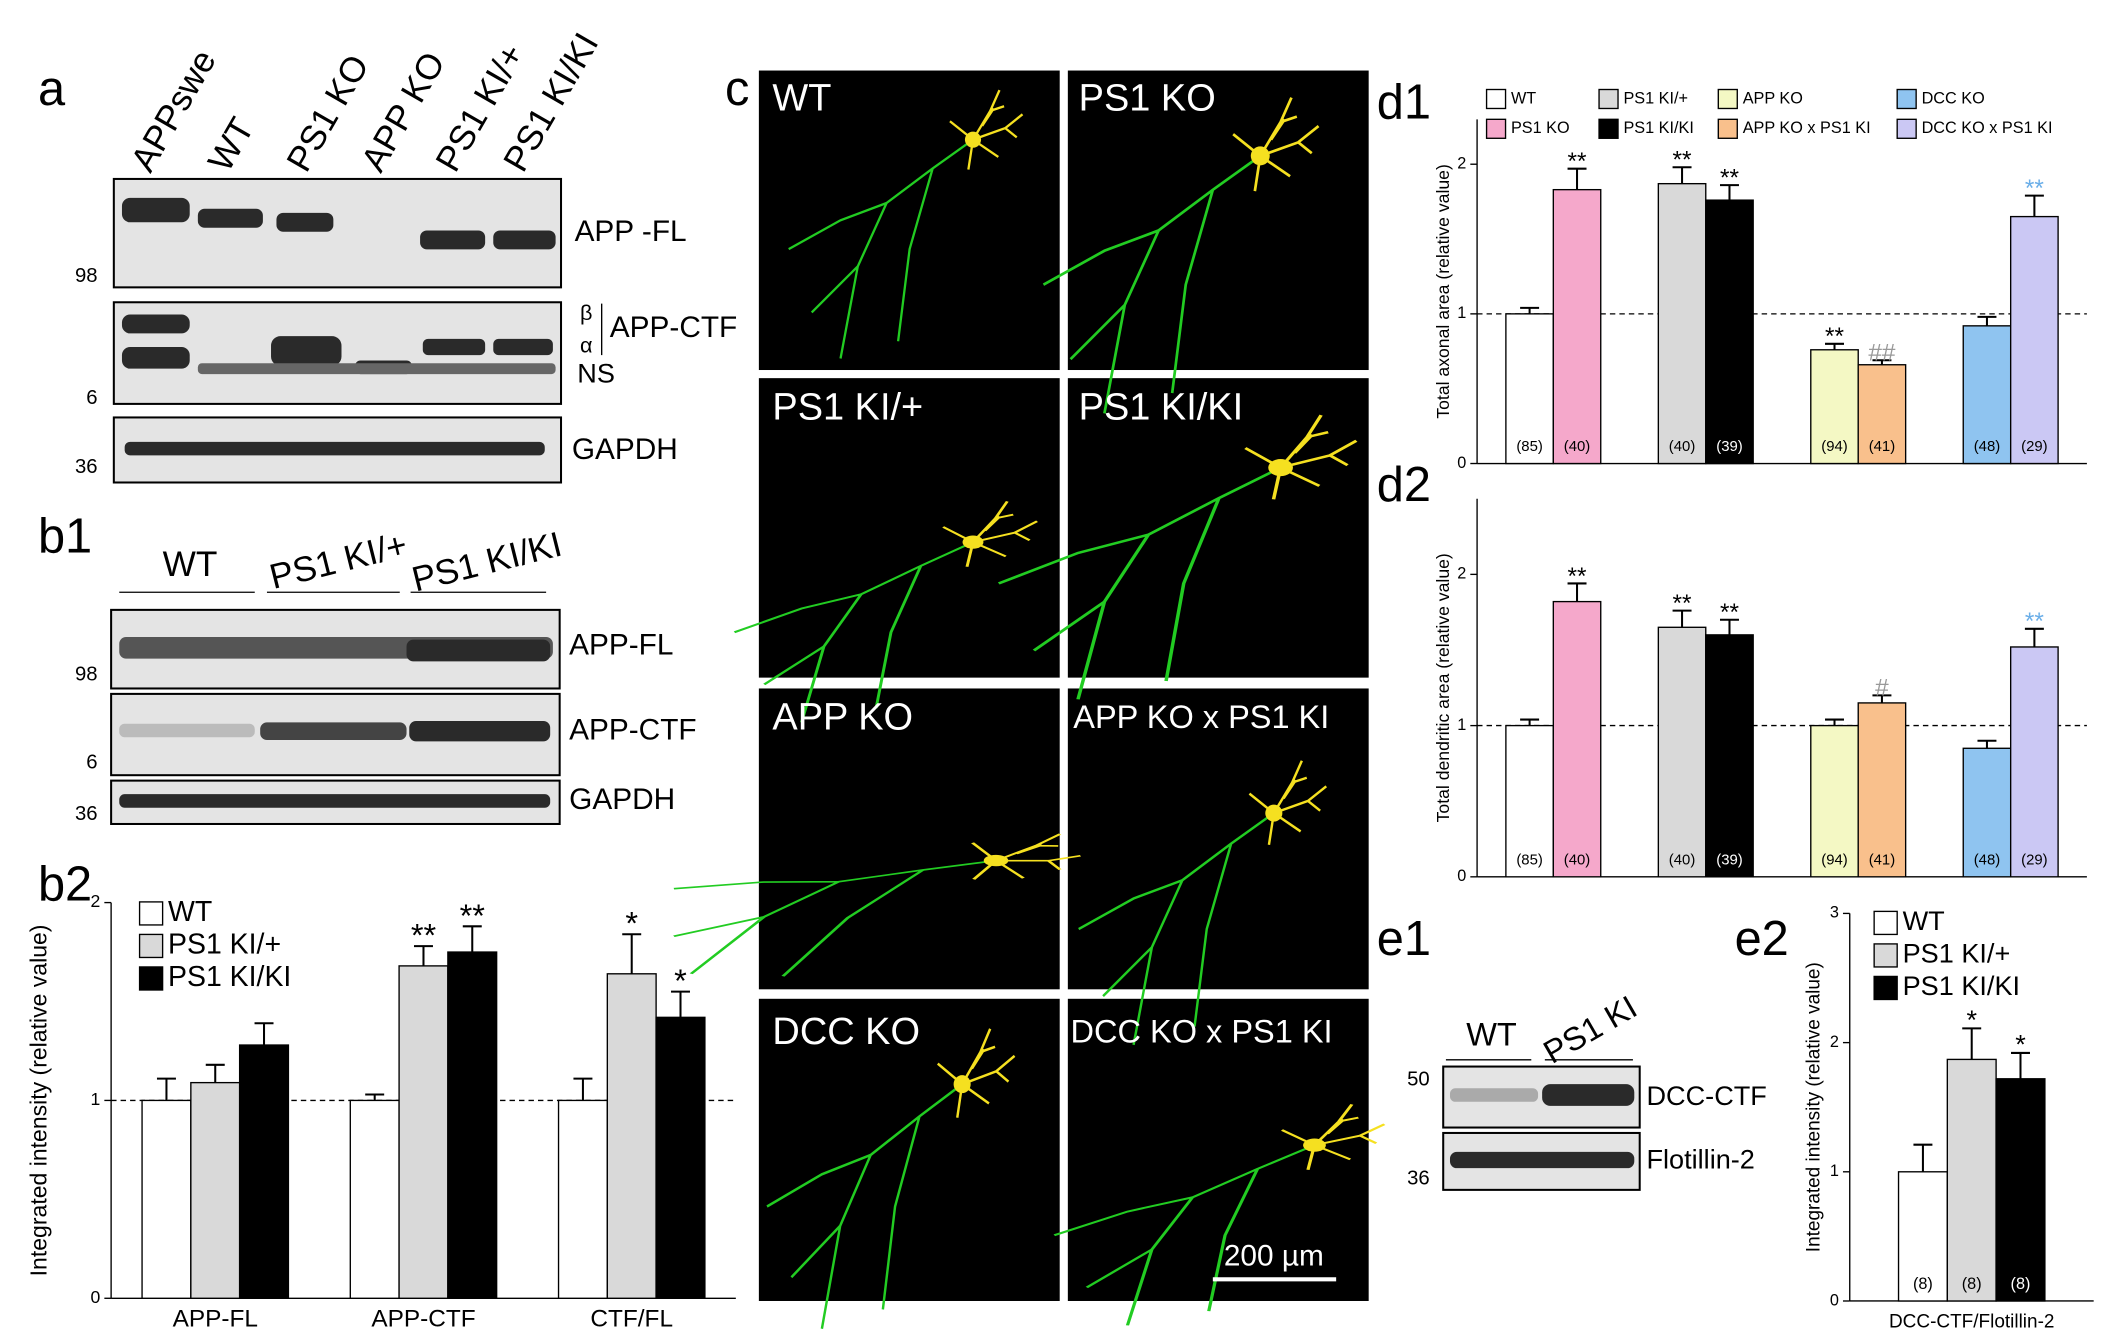 Image resolution: width=2114 pixels, height=1339 pixels. What do you see at coordinates (1953, 98) in the screenshot?
I see `legend-label: DCC KO` at bounding box center [1953, 98].